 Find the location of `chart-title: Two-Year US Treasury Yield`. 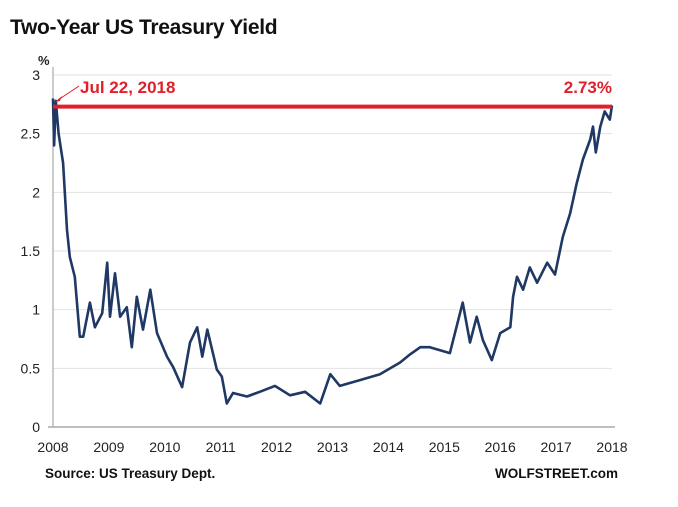

chart-title: Two-Year US Treasury Yield is located at coordinates (144, 27).